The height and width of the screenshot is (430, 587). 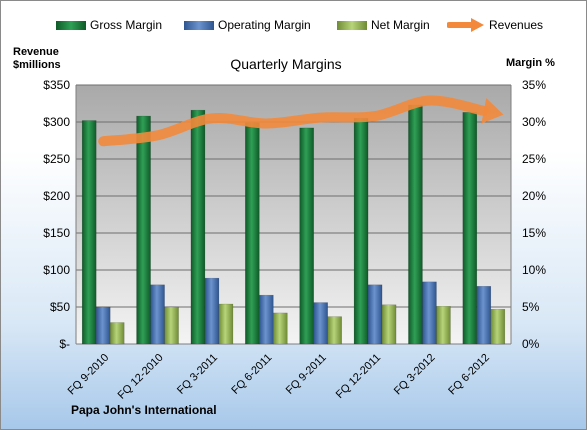 I want to click on left-tick-label: $300, so click(x=56, y=122).